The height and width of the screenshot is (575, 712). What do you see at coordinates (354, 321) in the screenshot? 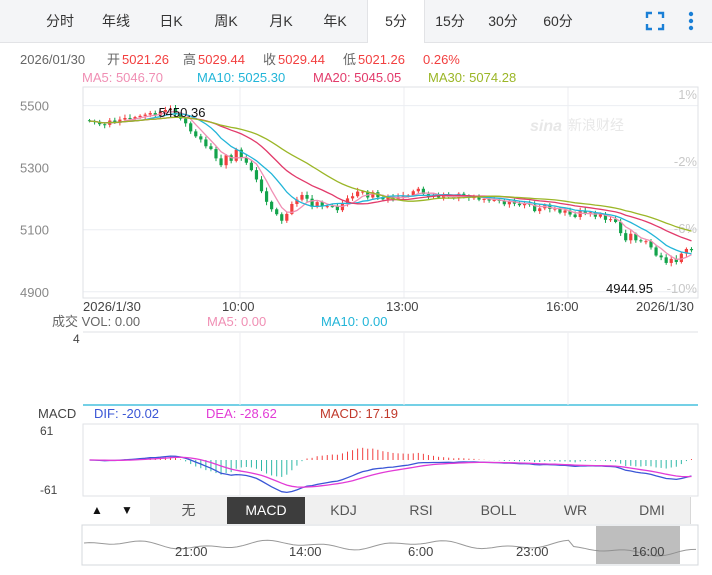
I see `vol-ma10-legend: MA10: 0.00` at bounding box center [354, 321].